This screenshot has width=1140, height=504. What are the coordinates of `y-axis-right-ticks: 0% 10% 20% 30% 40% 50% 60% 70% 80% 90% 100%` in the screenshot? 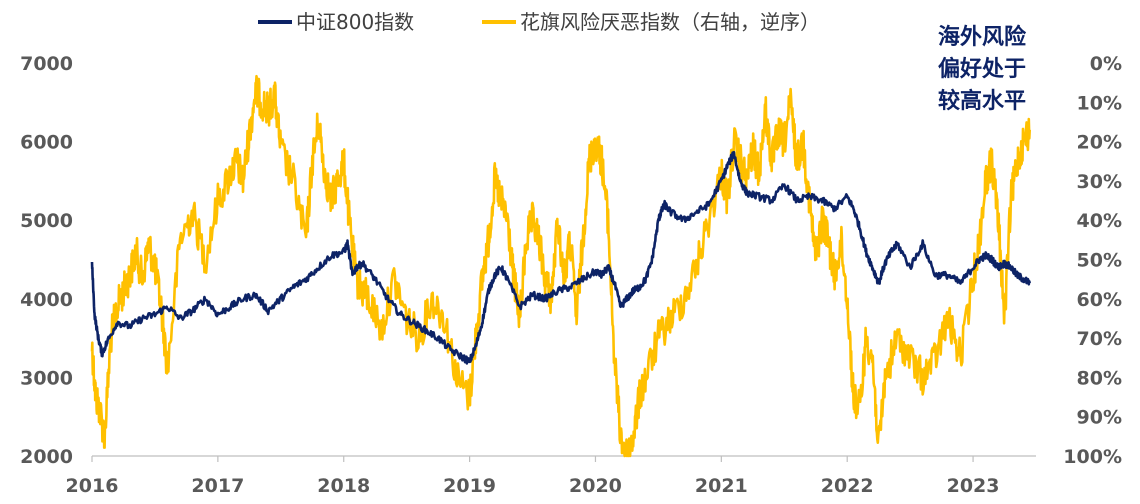 It's located at (1092, 260).